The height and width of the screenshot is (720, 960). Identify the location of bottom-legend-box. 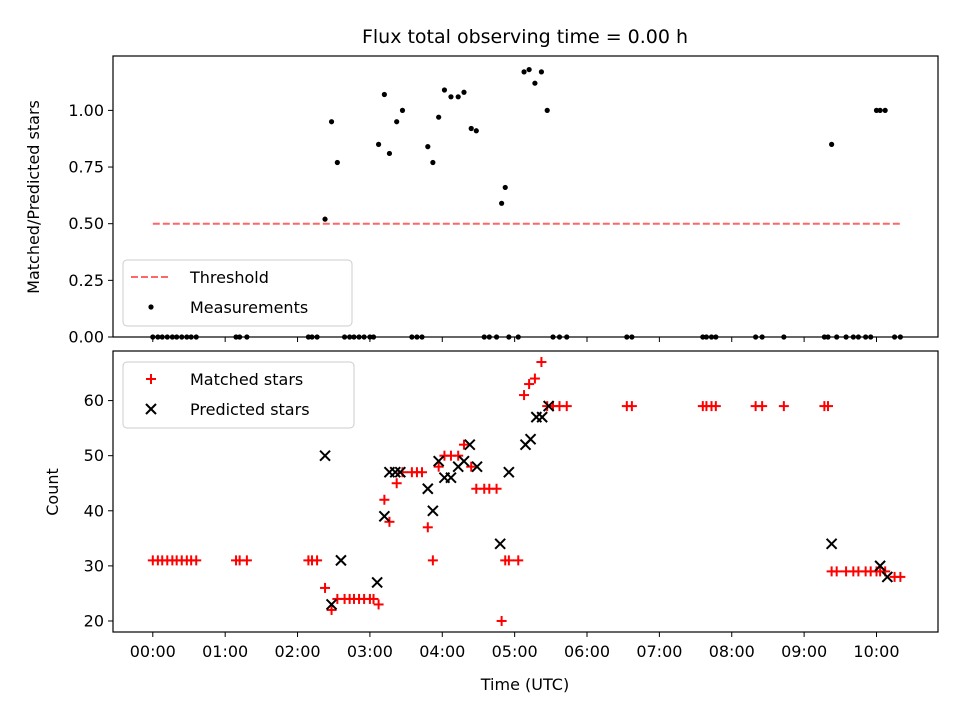
(238, 395).